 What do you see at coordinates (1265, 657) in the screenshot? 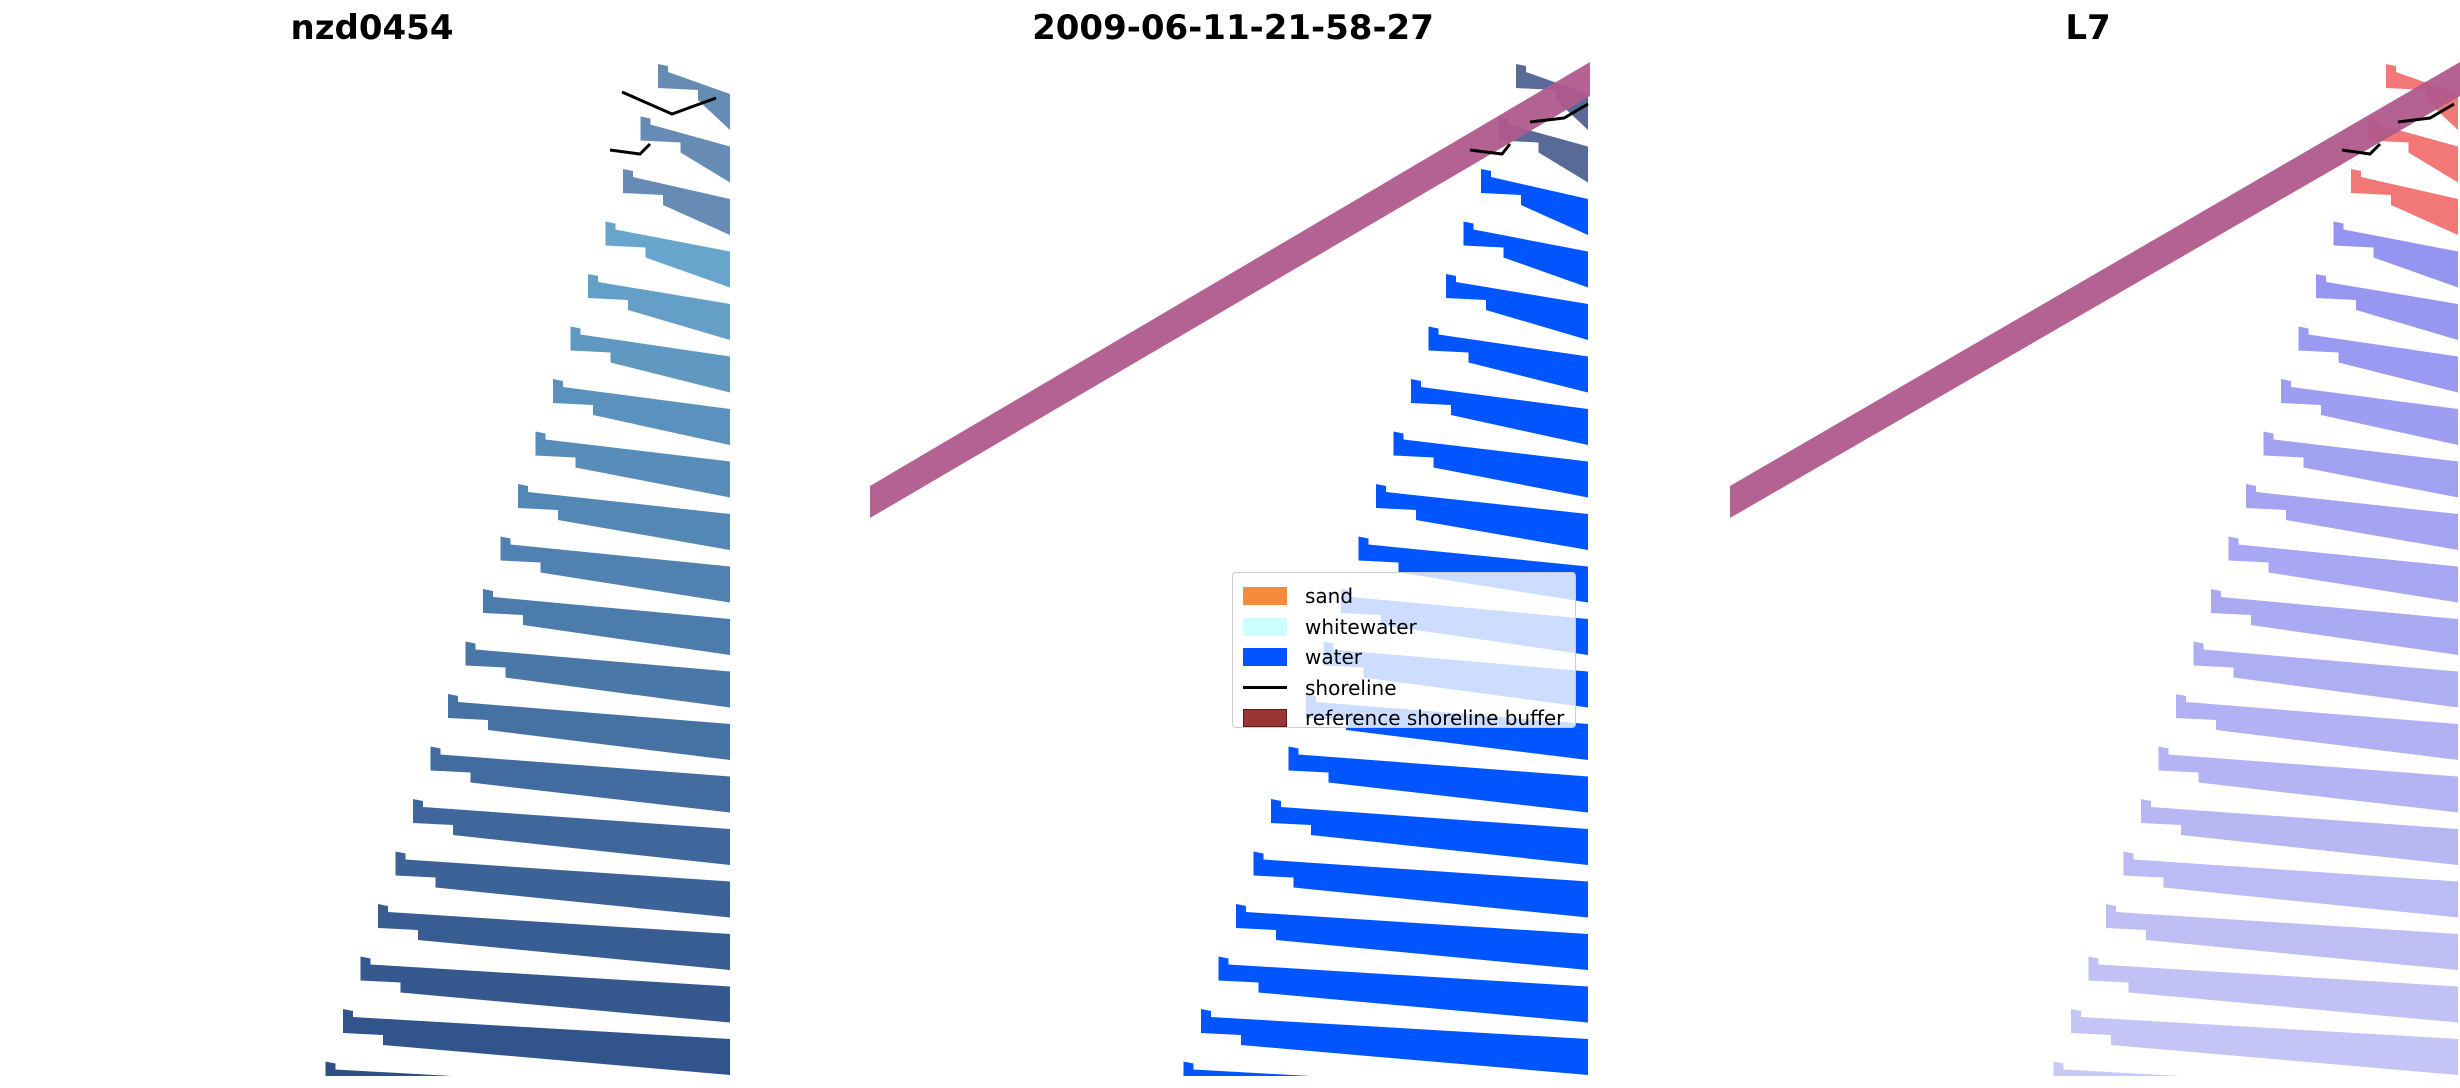
I see `legend-swatch-water` at bounding box center [1265, 657].